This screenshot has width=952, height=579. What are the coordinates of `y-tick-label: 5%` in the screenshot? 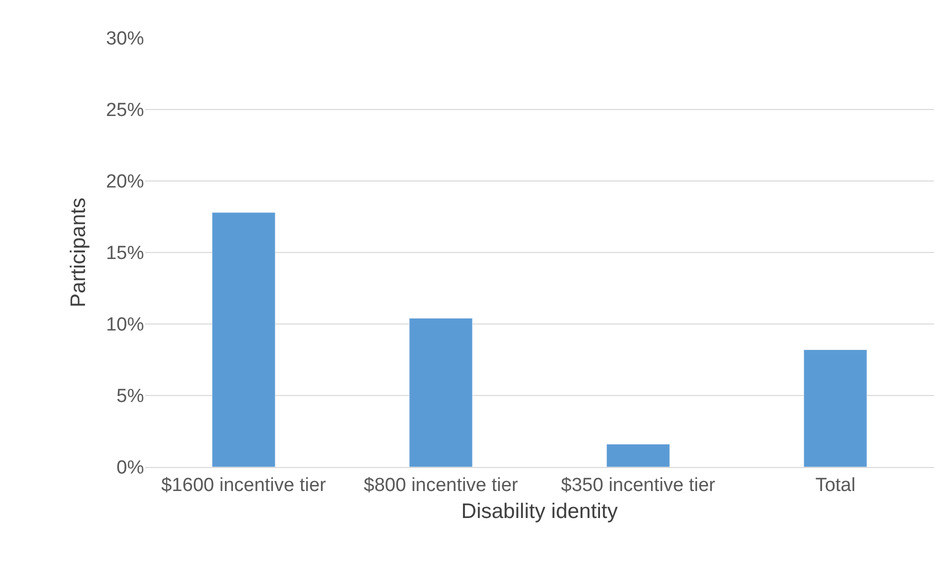 It's located at (130, 397).